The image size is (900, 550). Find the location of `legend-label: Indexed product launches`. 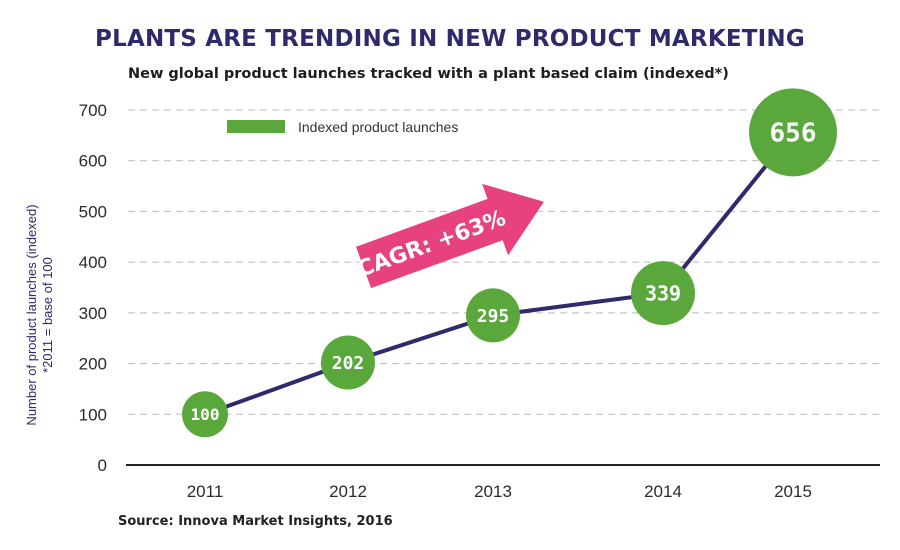

legend-label: Indexed product launches is located at coordinates (378, 127).